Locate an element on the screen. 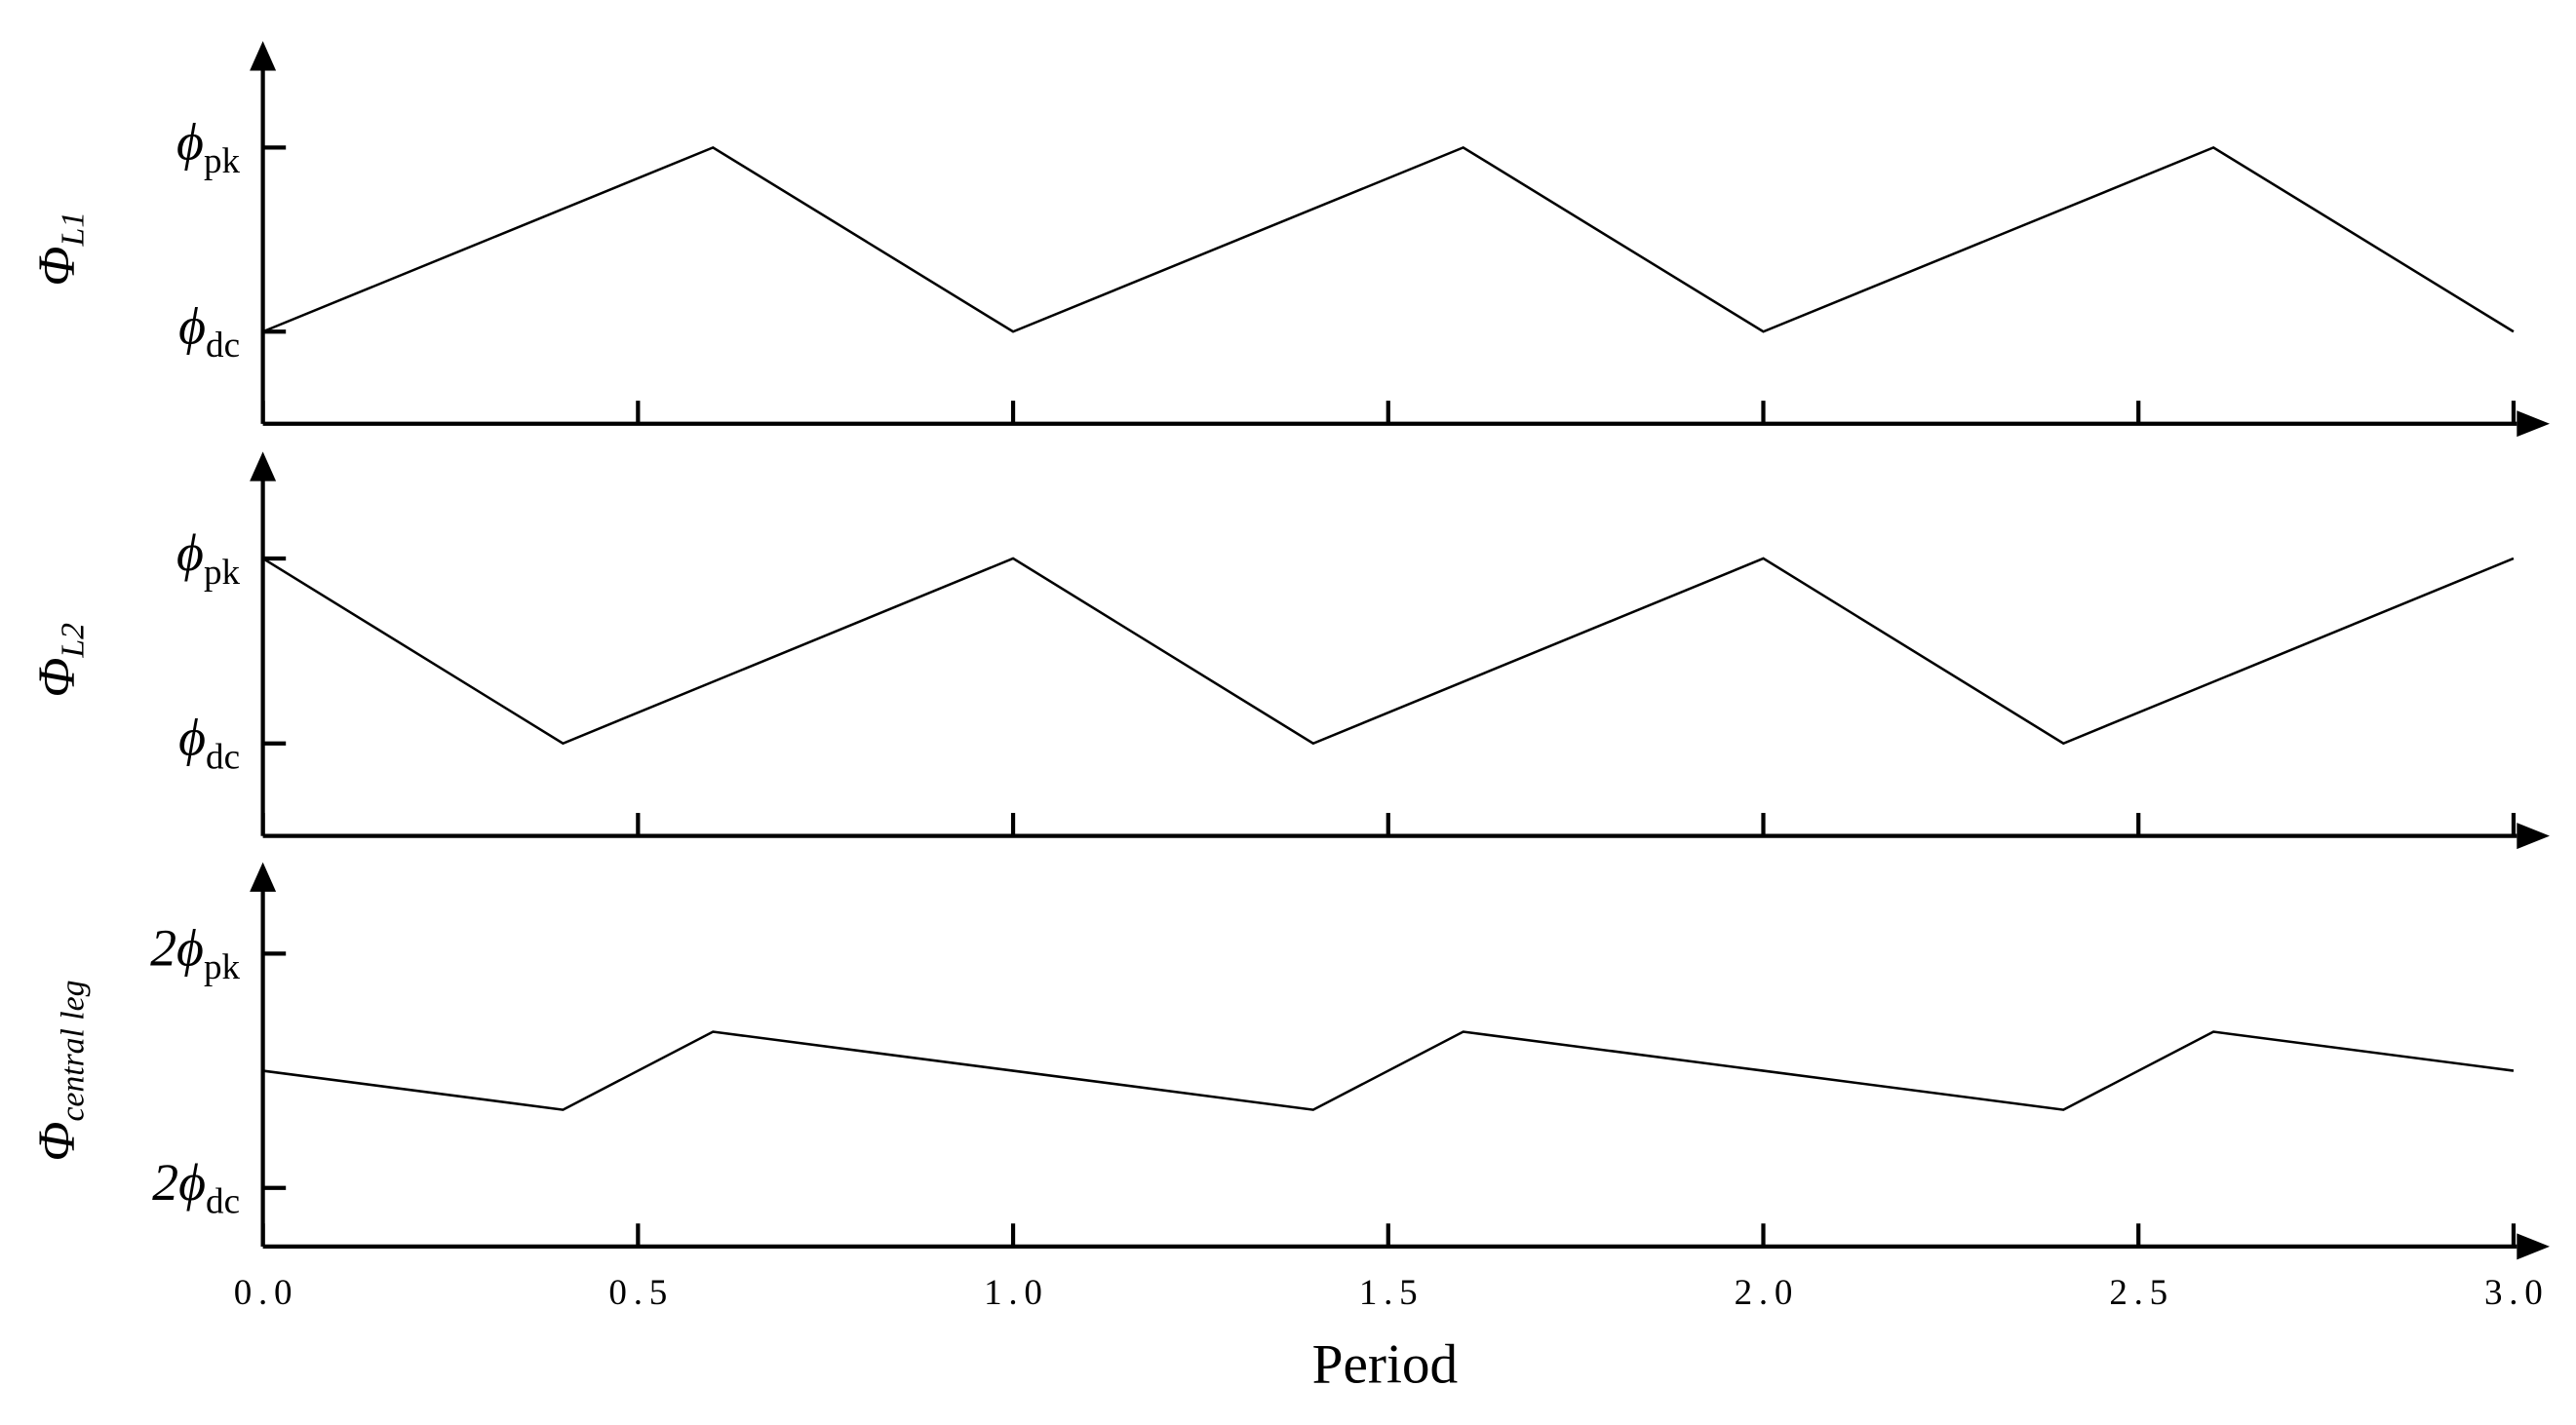 This screenshot has width=2576, height=1425. x-tick-label: 2.0 is located at coordinates (1767, 1293).